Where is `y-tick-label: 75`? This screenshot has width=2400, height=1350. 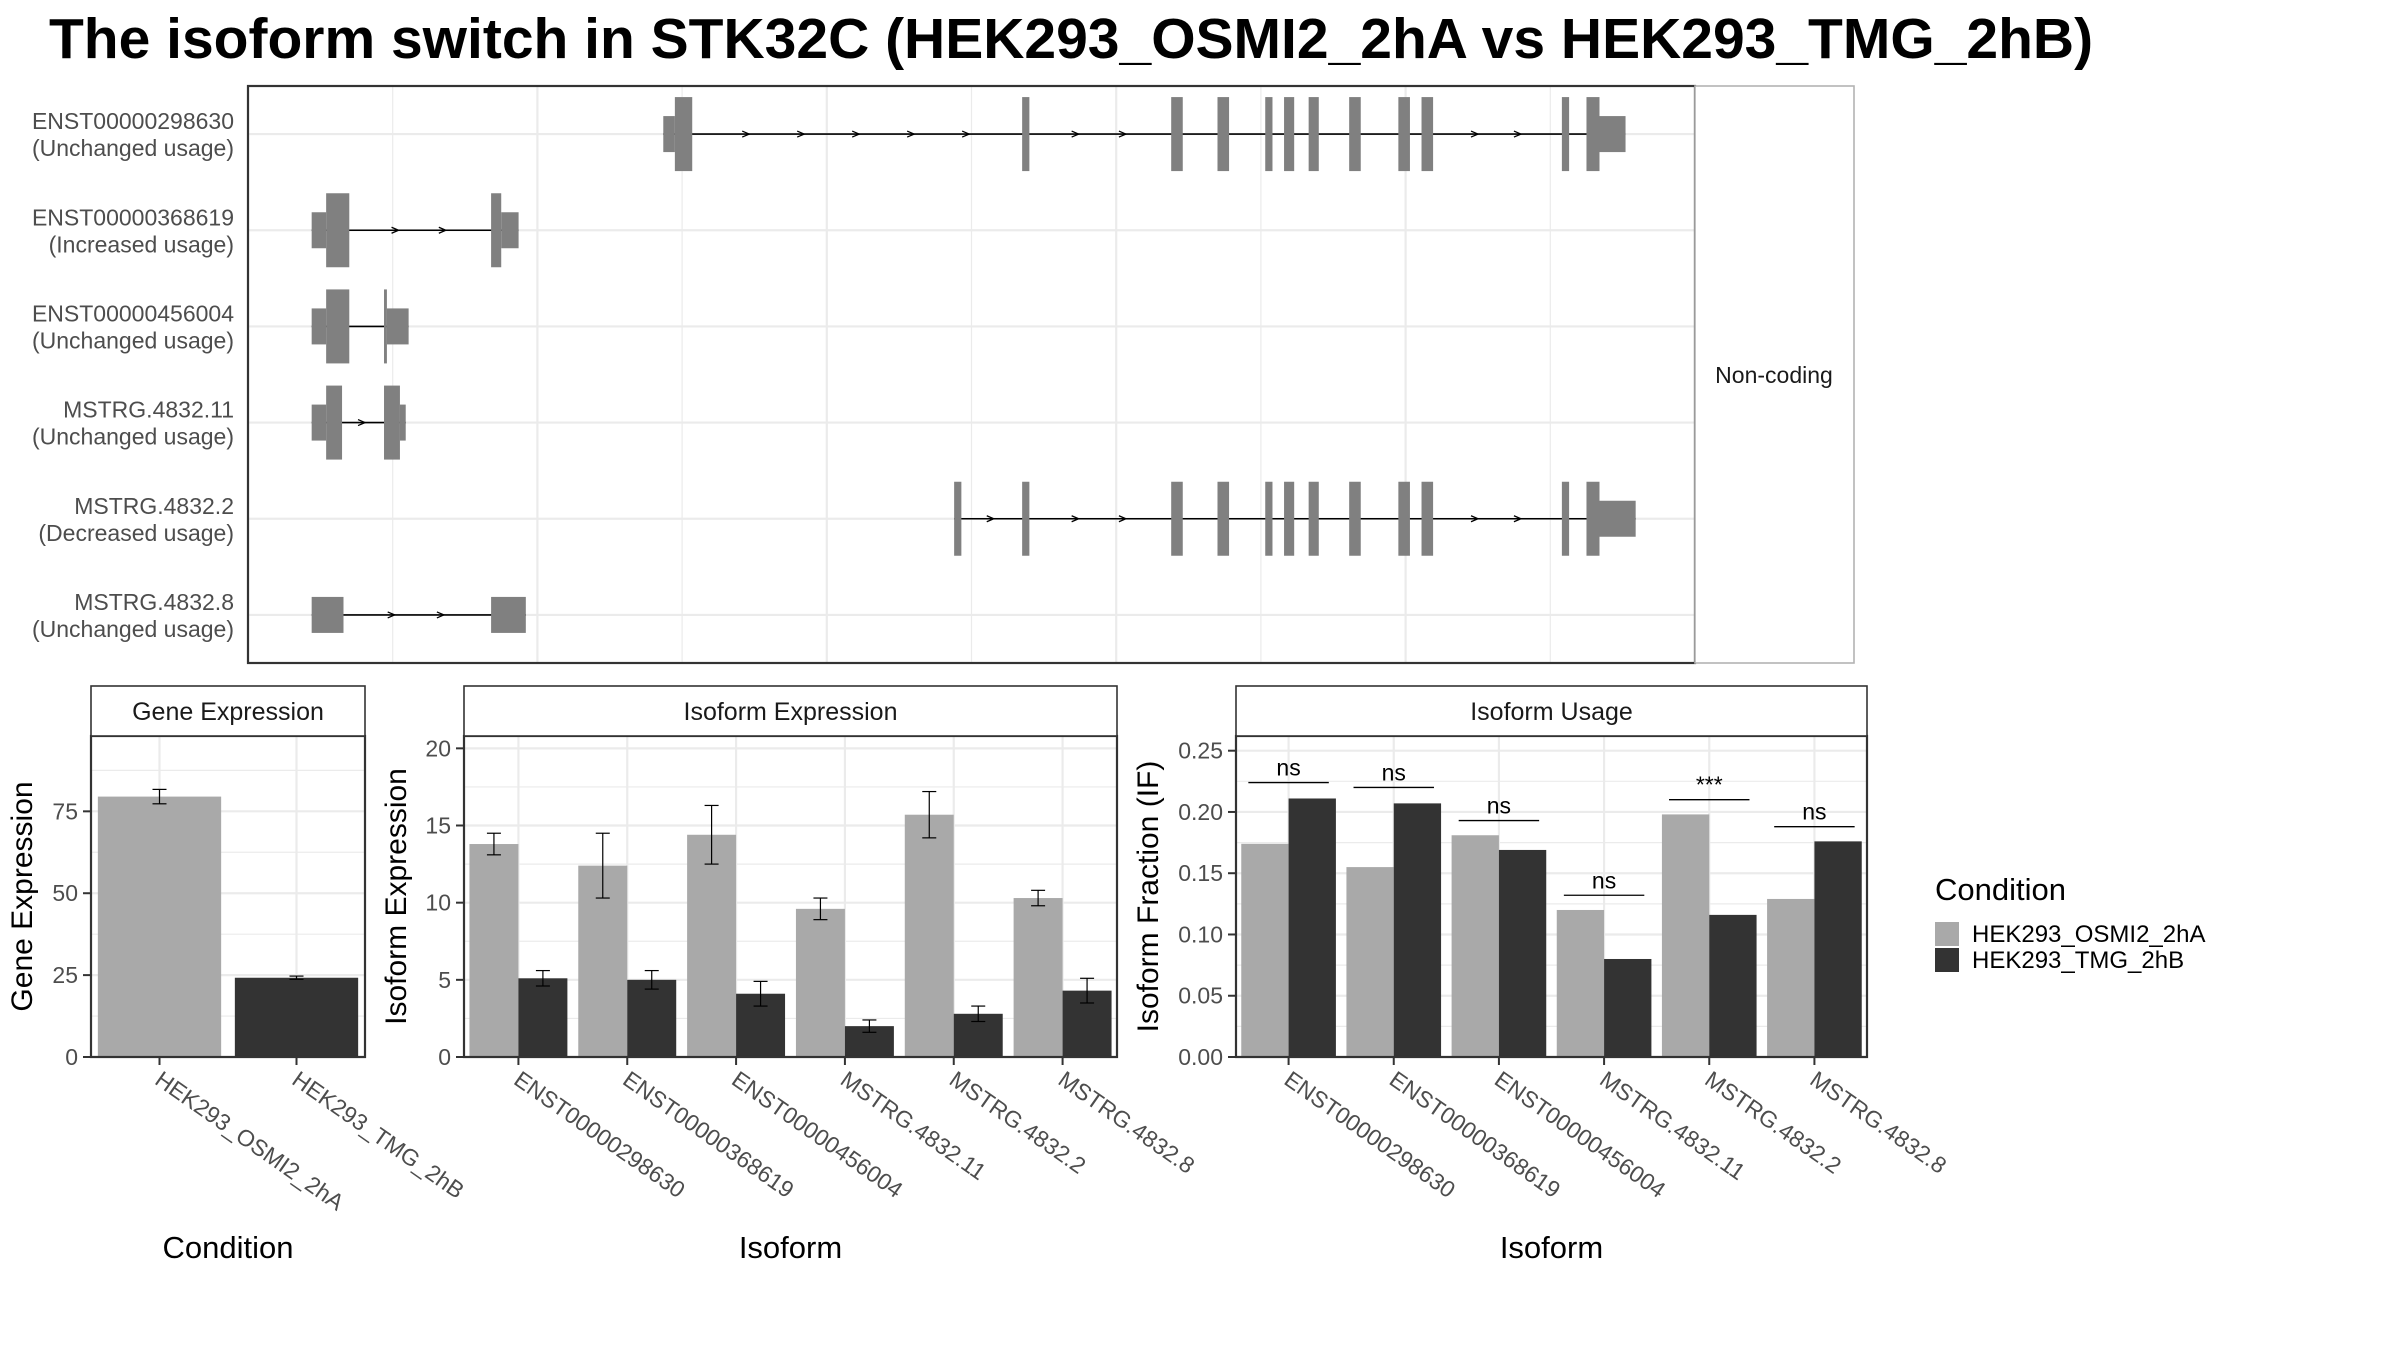 y-tick-label: 75 is located at coordinates (65, 811).